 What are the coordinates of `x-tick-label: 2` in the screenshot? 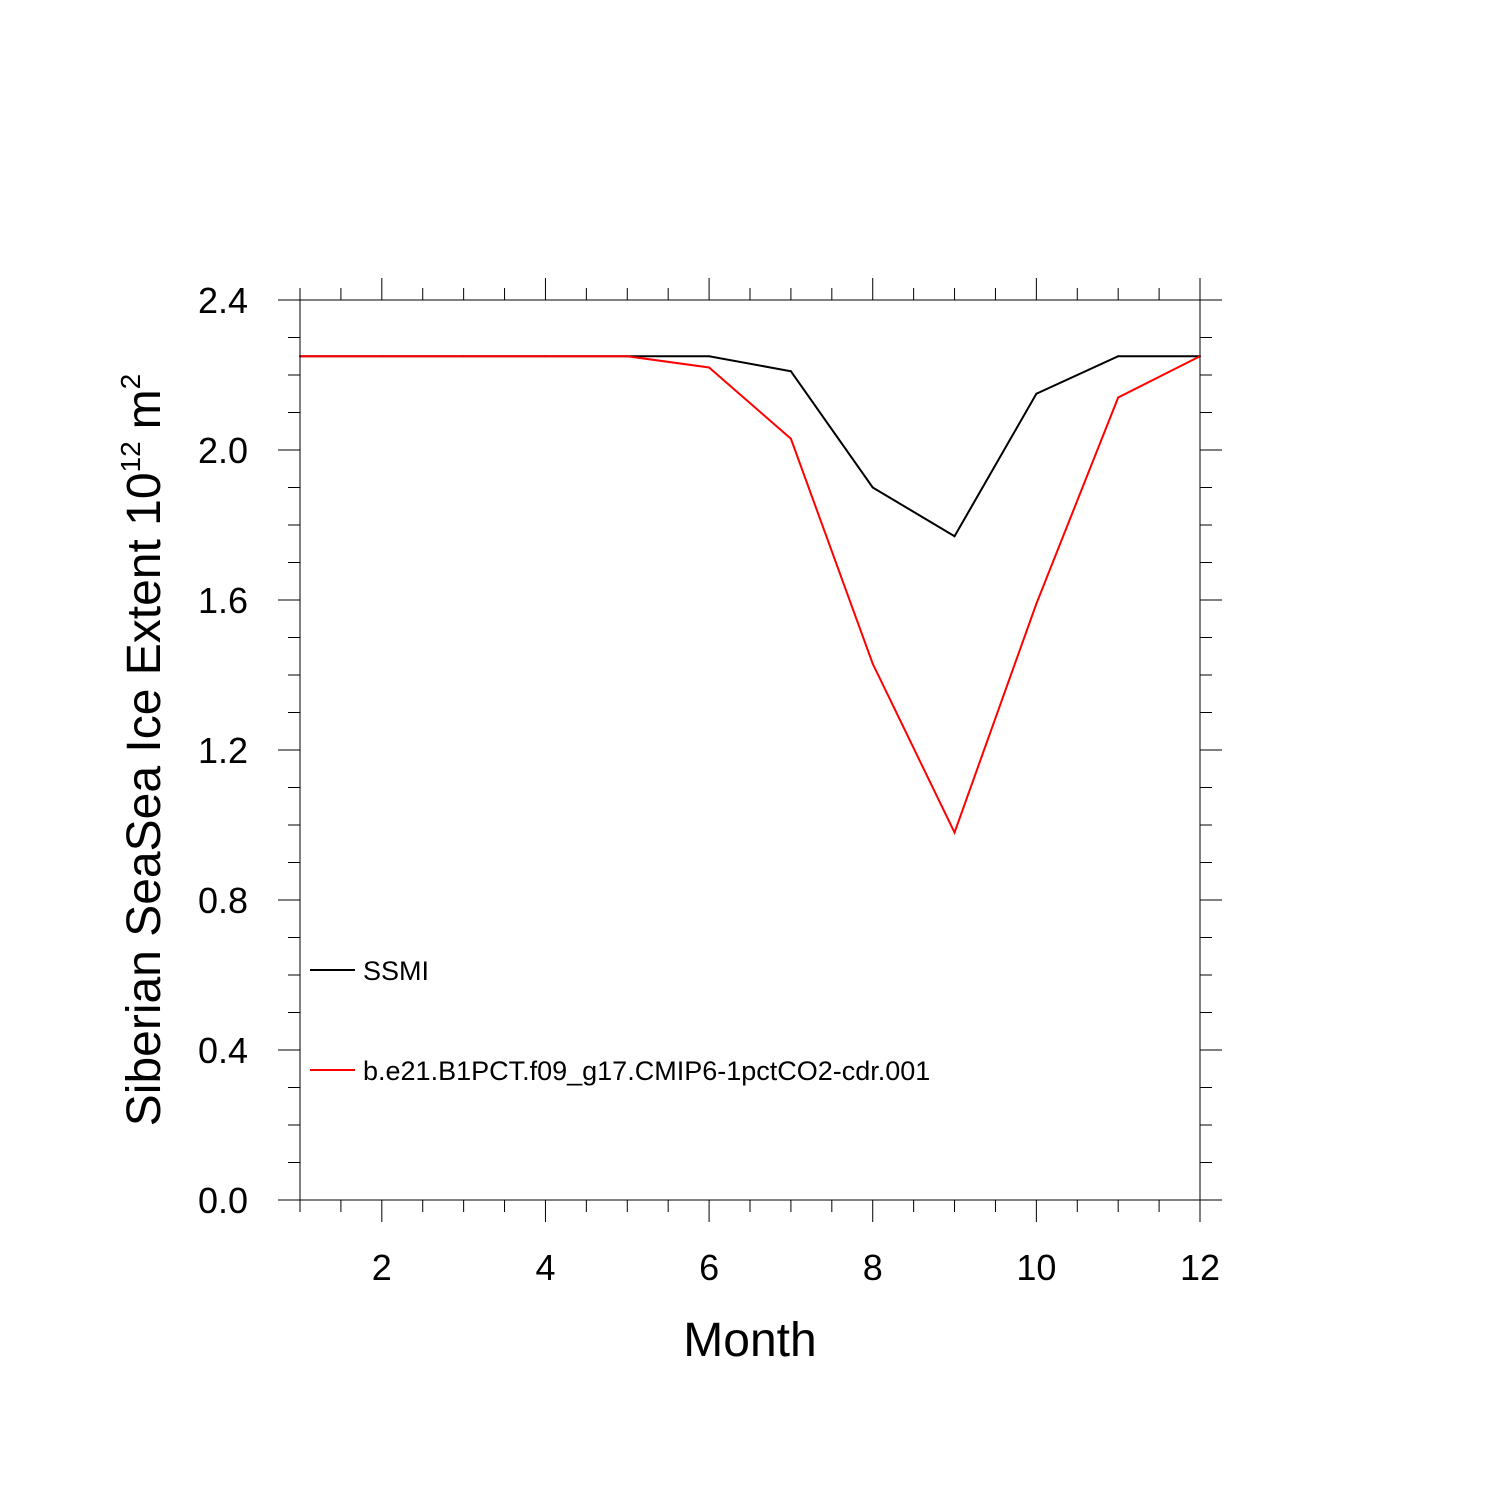 It's located at (382, 1267).